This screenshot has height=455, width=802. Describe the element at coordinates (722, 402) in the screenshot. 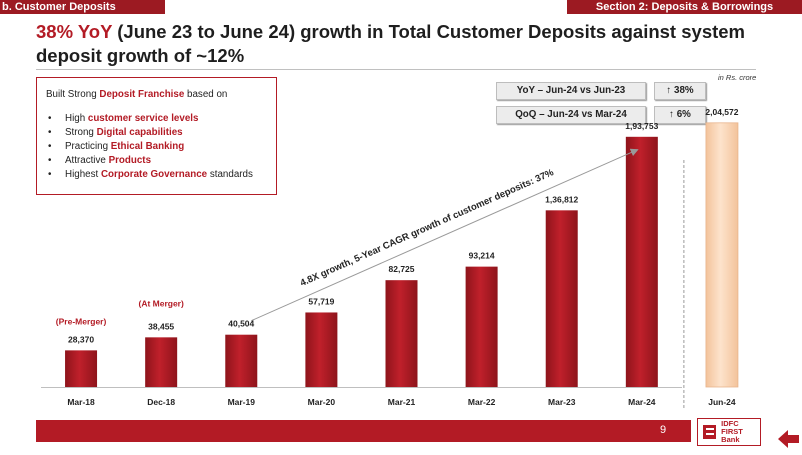

I see `tick-label: Jun-24` at that location.